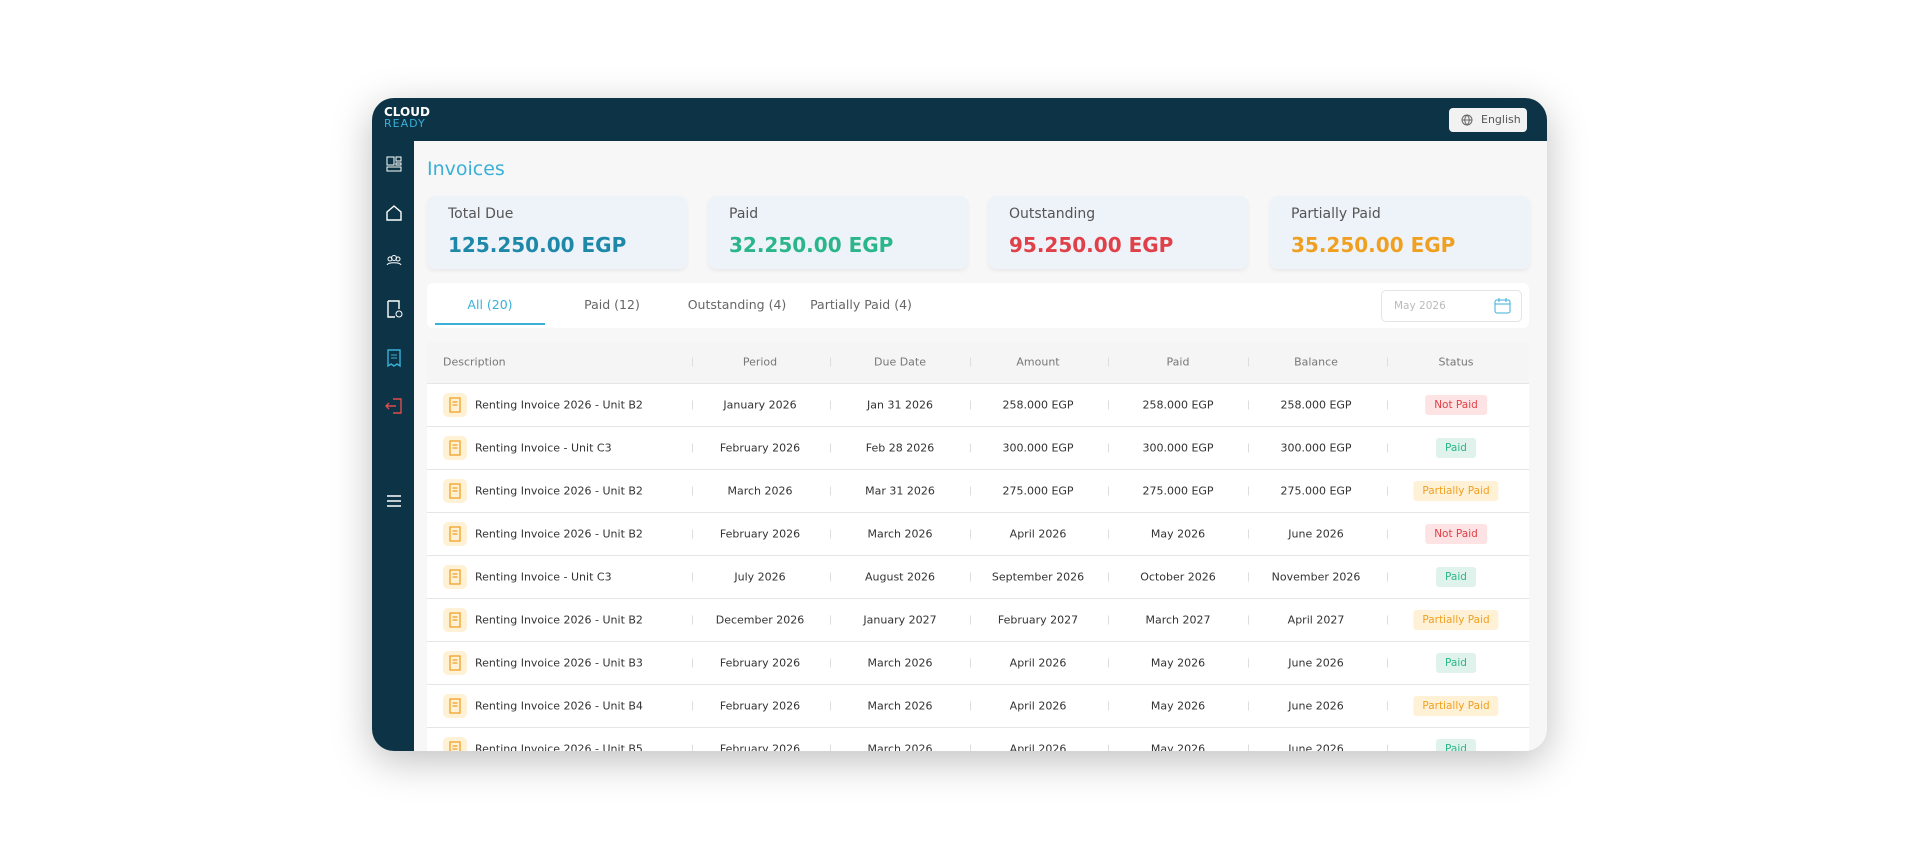 This screenshot has width=1920, height=844. I want to click on card-value: 95.250.00 EGP, so click(1091, 245).